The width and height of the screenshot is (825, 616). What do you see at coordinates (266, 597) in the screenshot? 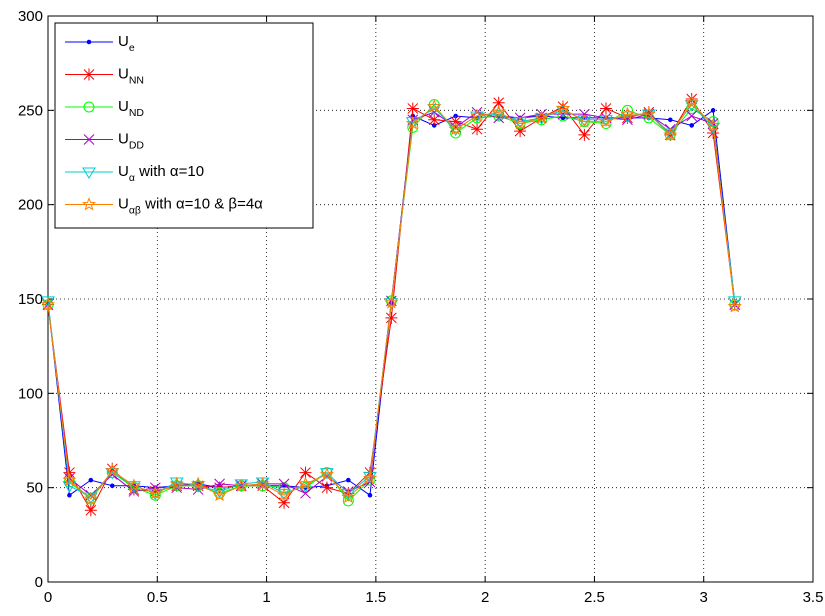
I see `x-tick-label: 1` at bounding box center [266, 597].